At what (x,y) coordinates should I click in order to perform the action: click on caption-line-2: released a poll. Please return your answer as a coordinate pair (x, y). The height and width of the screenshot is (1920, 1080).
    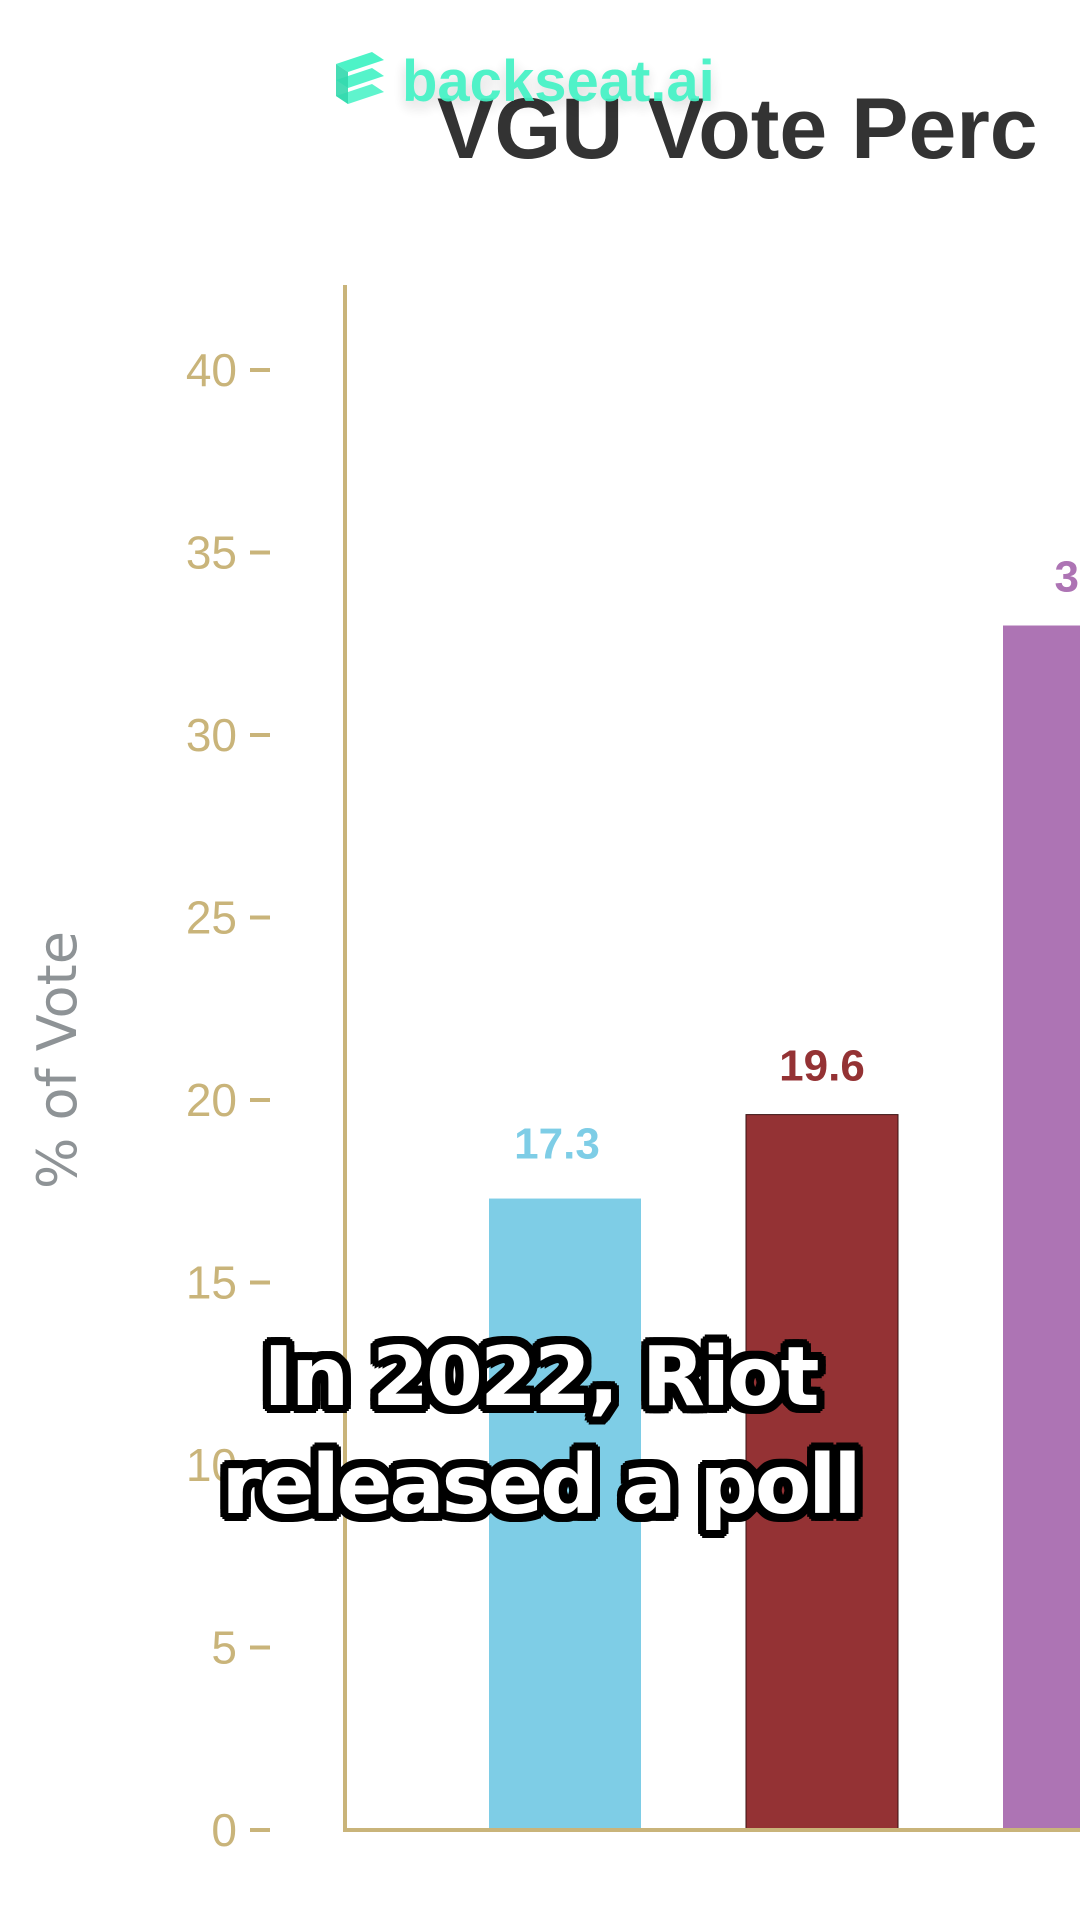
    Looking at the image, I should click on (541, 1485).